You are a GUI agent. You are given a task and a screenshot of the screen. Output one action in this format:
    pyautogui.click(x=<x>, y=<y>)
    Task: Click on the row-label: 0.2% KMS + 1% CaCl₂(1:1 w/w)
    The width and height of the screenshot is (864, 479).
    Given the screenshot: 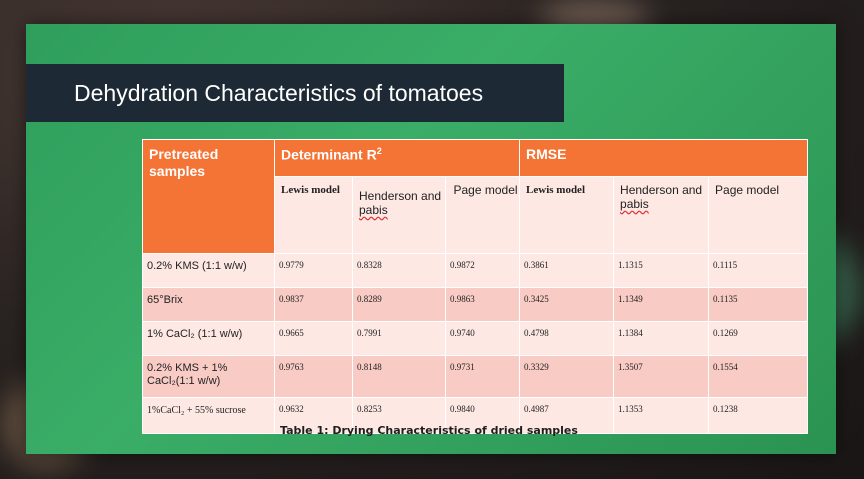 What is the action you would take?
    pyautogui.click(x=208, y=376)
    